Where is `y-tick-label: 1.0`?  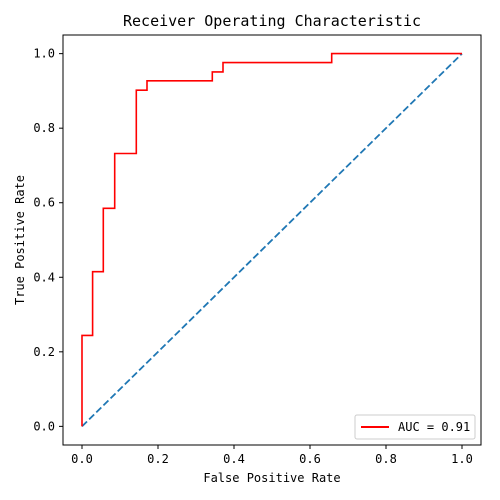 y-tick-label: 1.0 is located at coordinates (44, 54).